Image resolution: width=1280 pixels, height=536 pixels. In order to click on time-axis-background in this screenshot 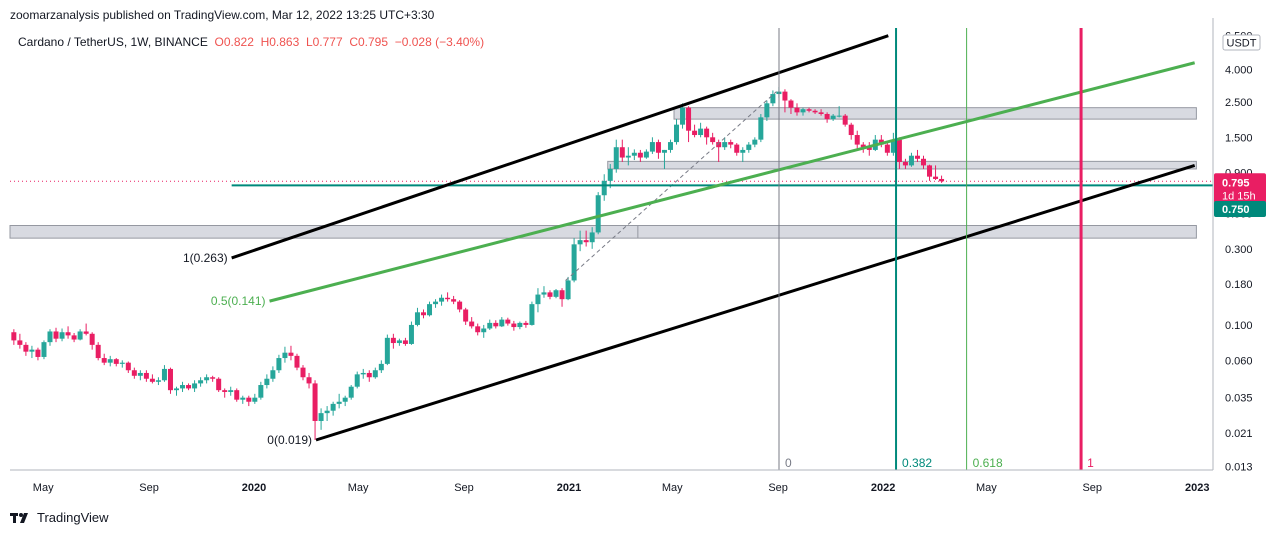, I will do `click(606, 485)`.